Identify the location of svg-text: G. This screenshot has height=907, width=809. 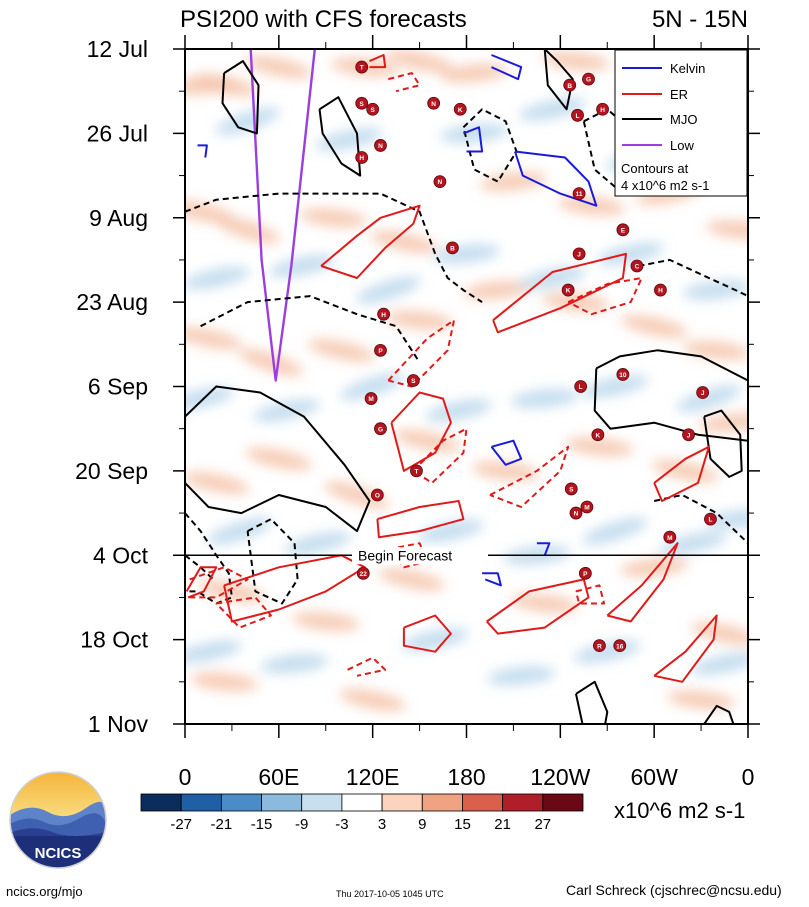
(588, 80).